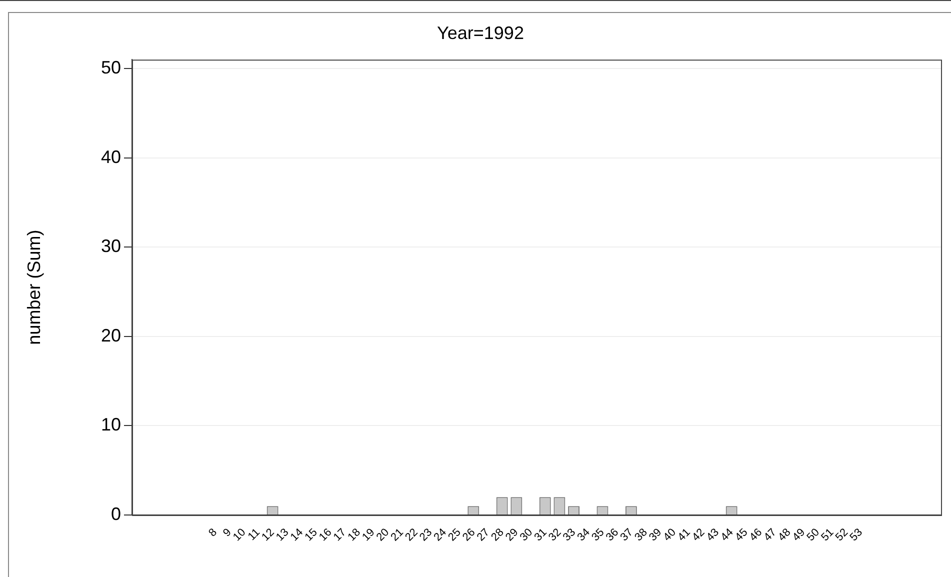 This screenshot has width=951, height=577. Describe the element at coordinates (110, 68) in the screenshot. I see `y-tick-label: 50` at that location.